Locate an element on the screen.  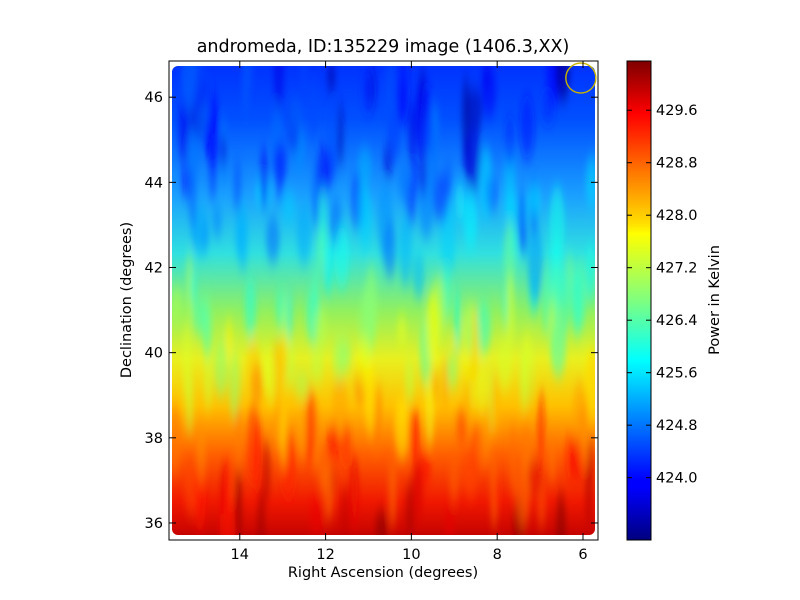
colorbar-tick-label: 428.0 is located at coordinates (677, 216).